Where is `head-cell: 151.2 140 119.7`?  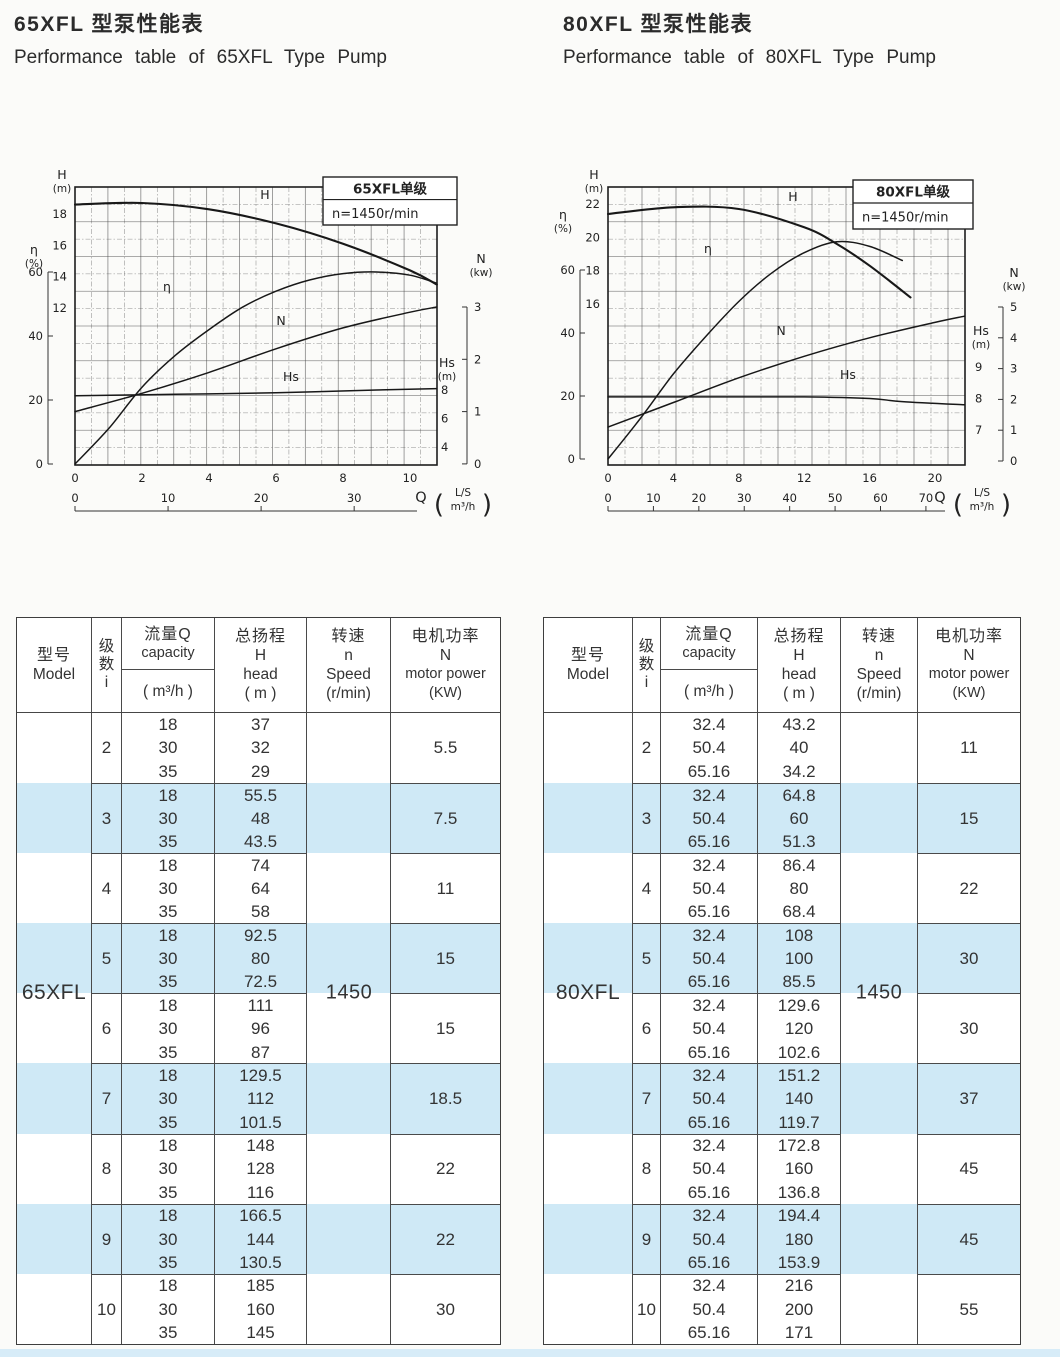 head-cell: 151.2 140 119.7 is located at coordinates (799, 1098).